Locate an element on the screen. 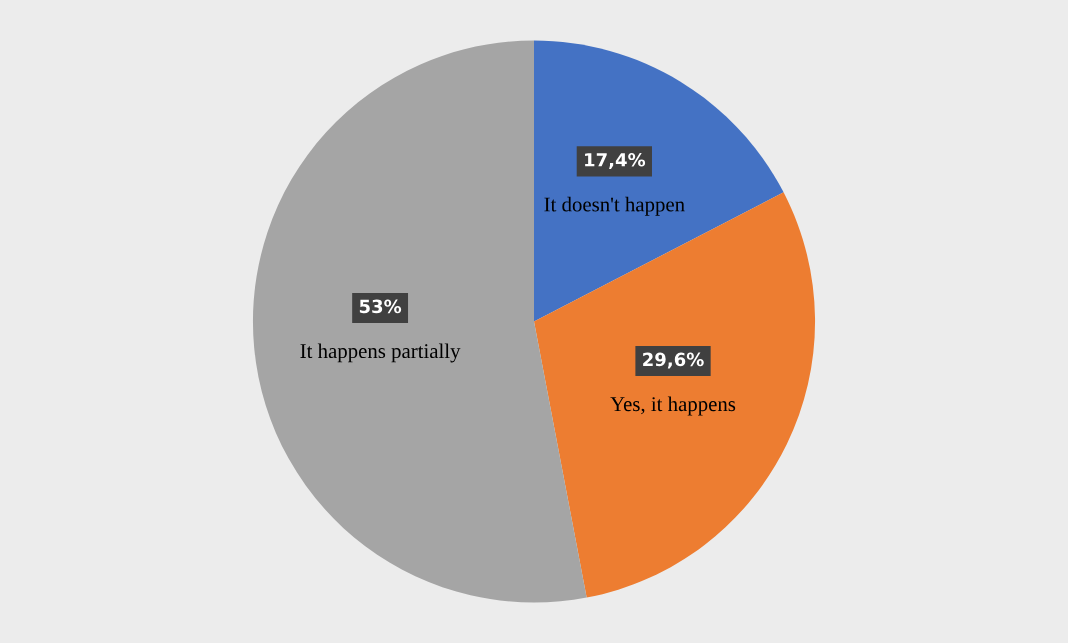  slice-label: It doesn't happen is located at coordinates (614, 206).